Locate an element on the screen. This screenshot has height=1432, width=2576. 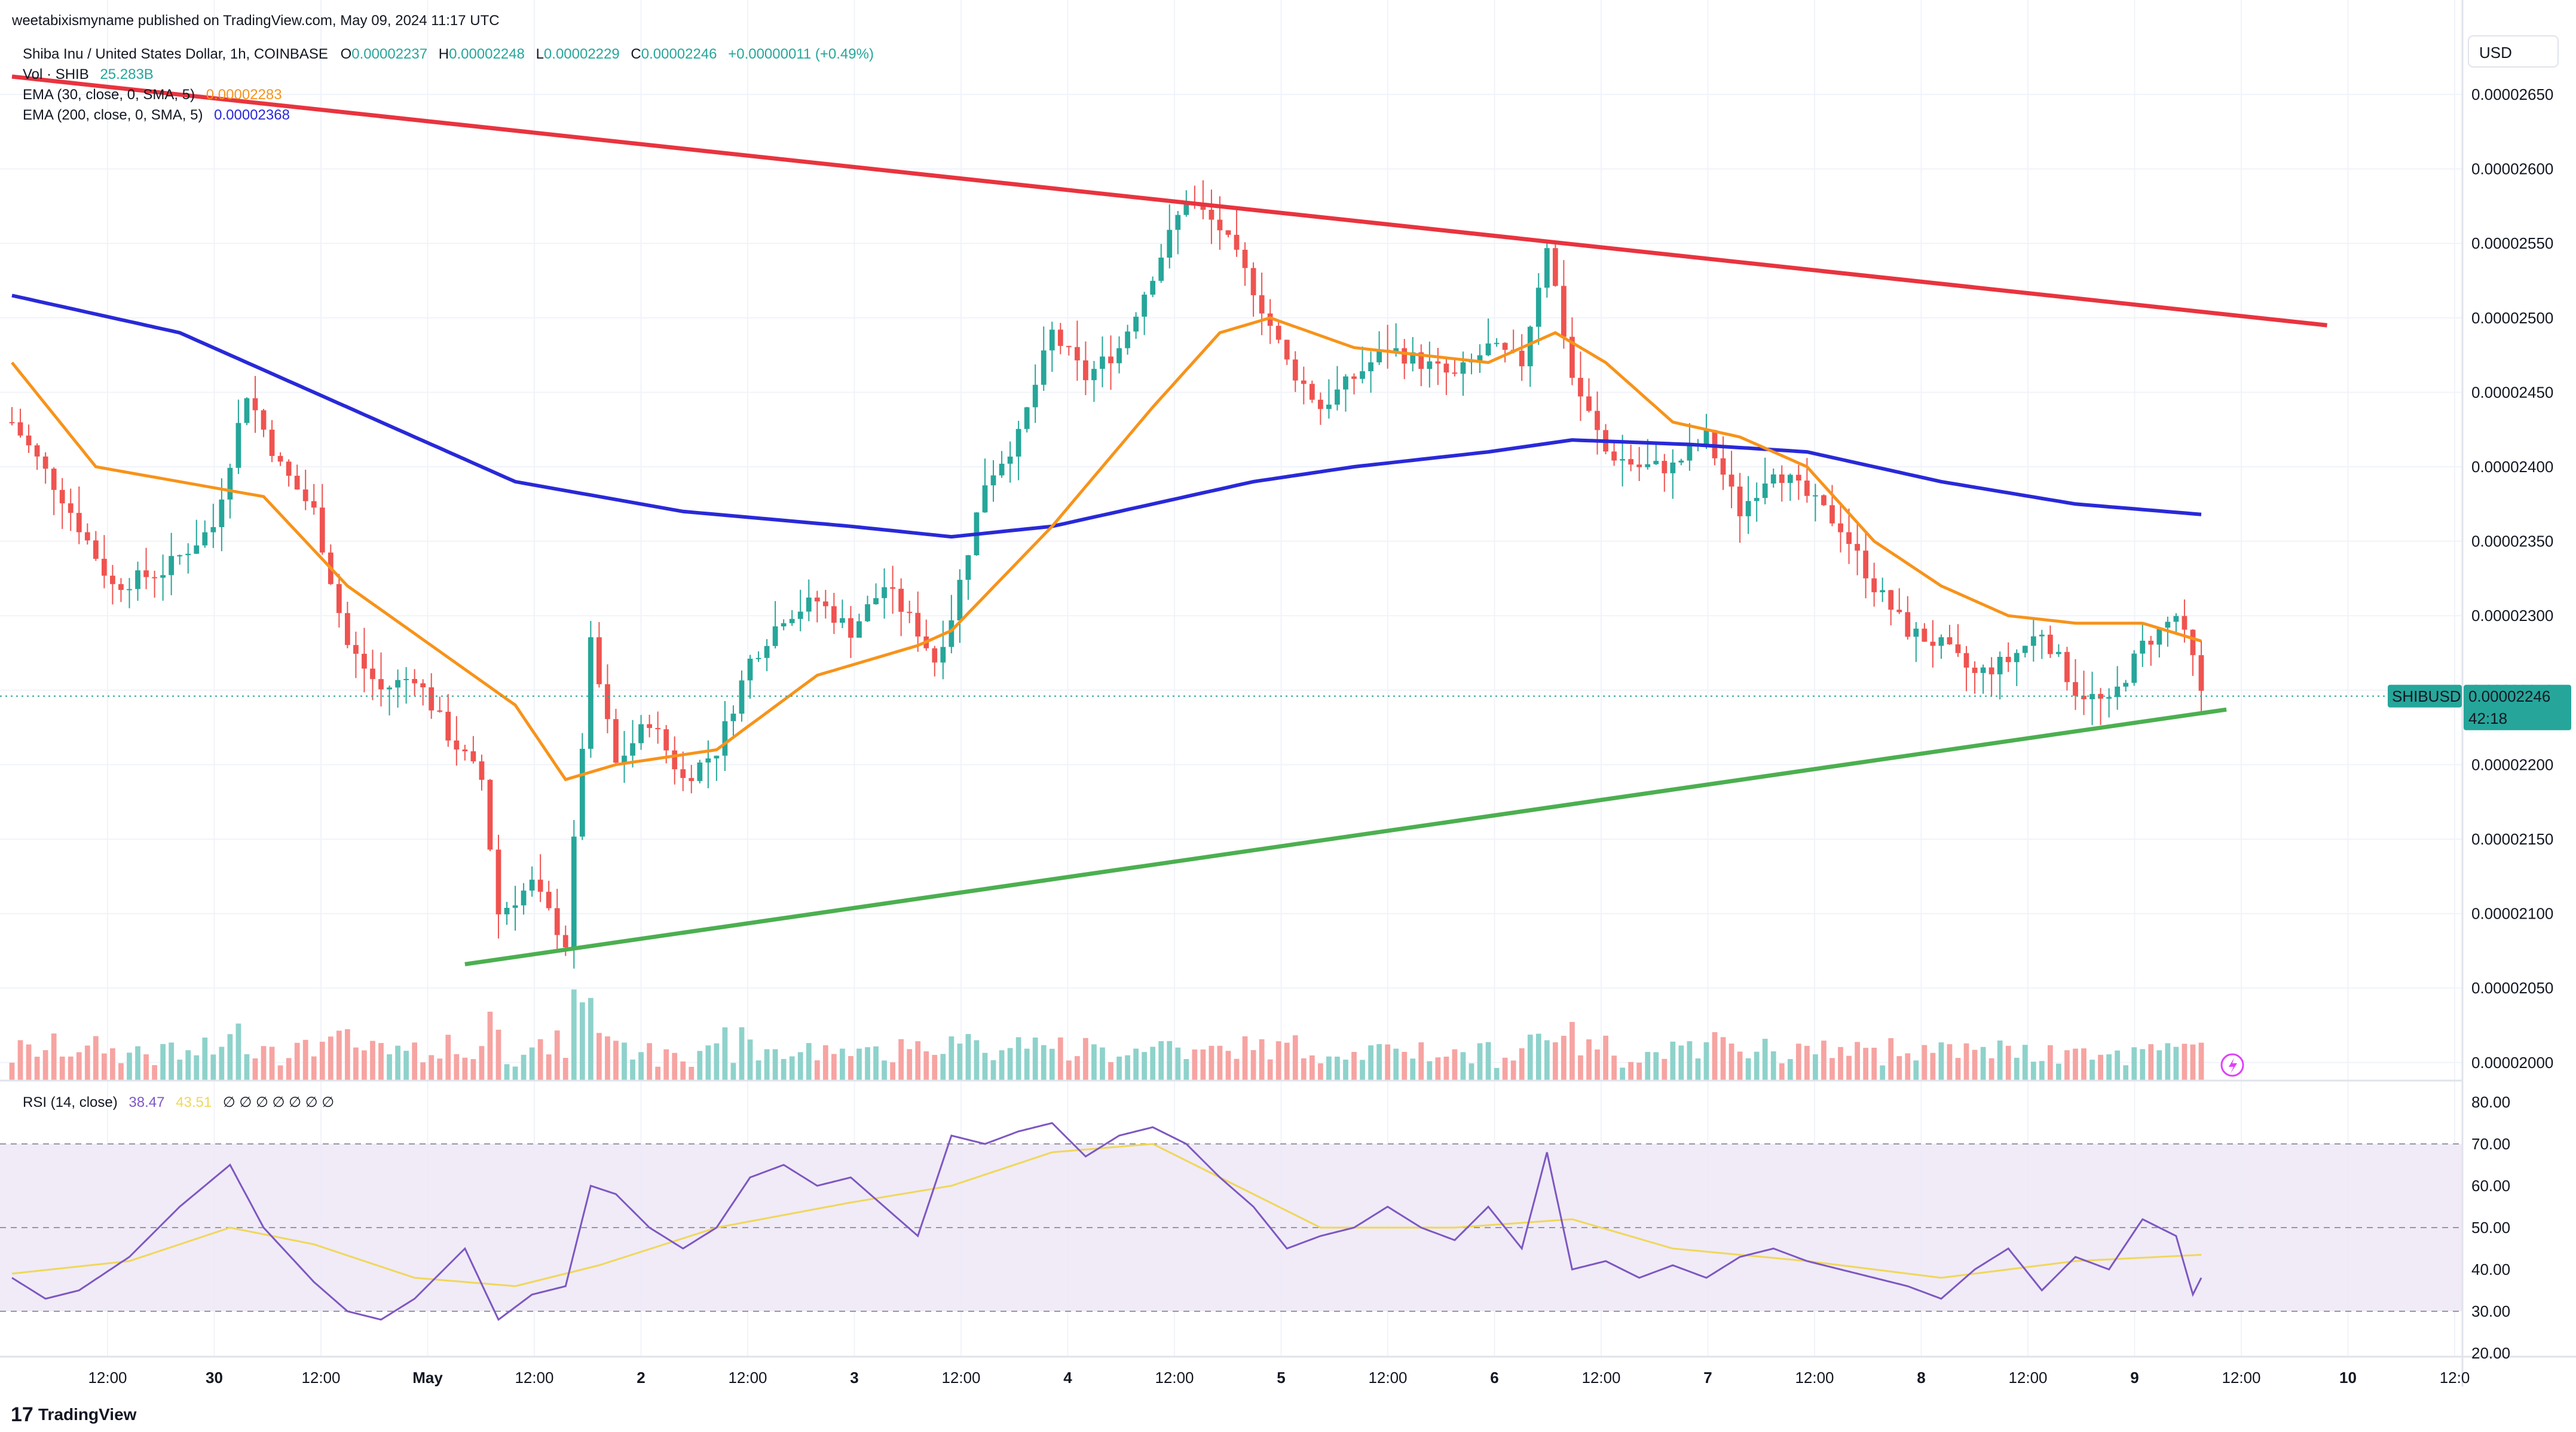
support-trendline is located at coordinates (1345, 837).